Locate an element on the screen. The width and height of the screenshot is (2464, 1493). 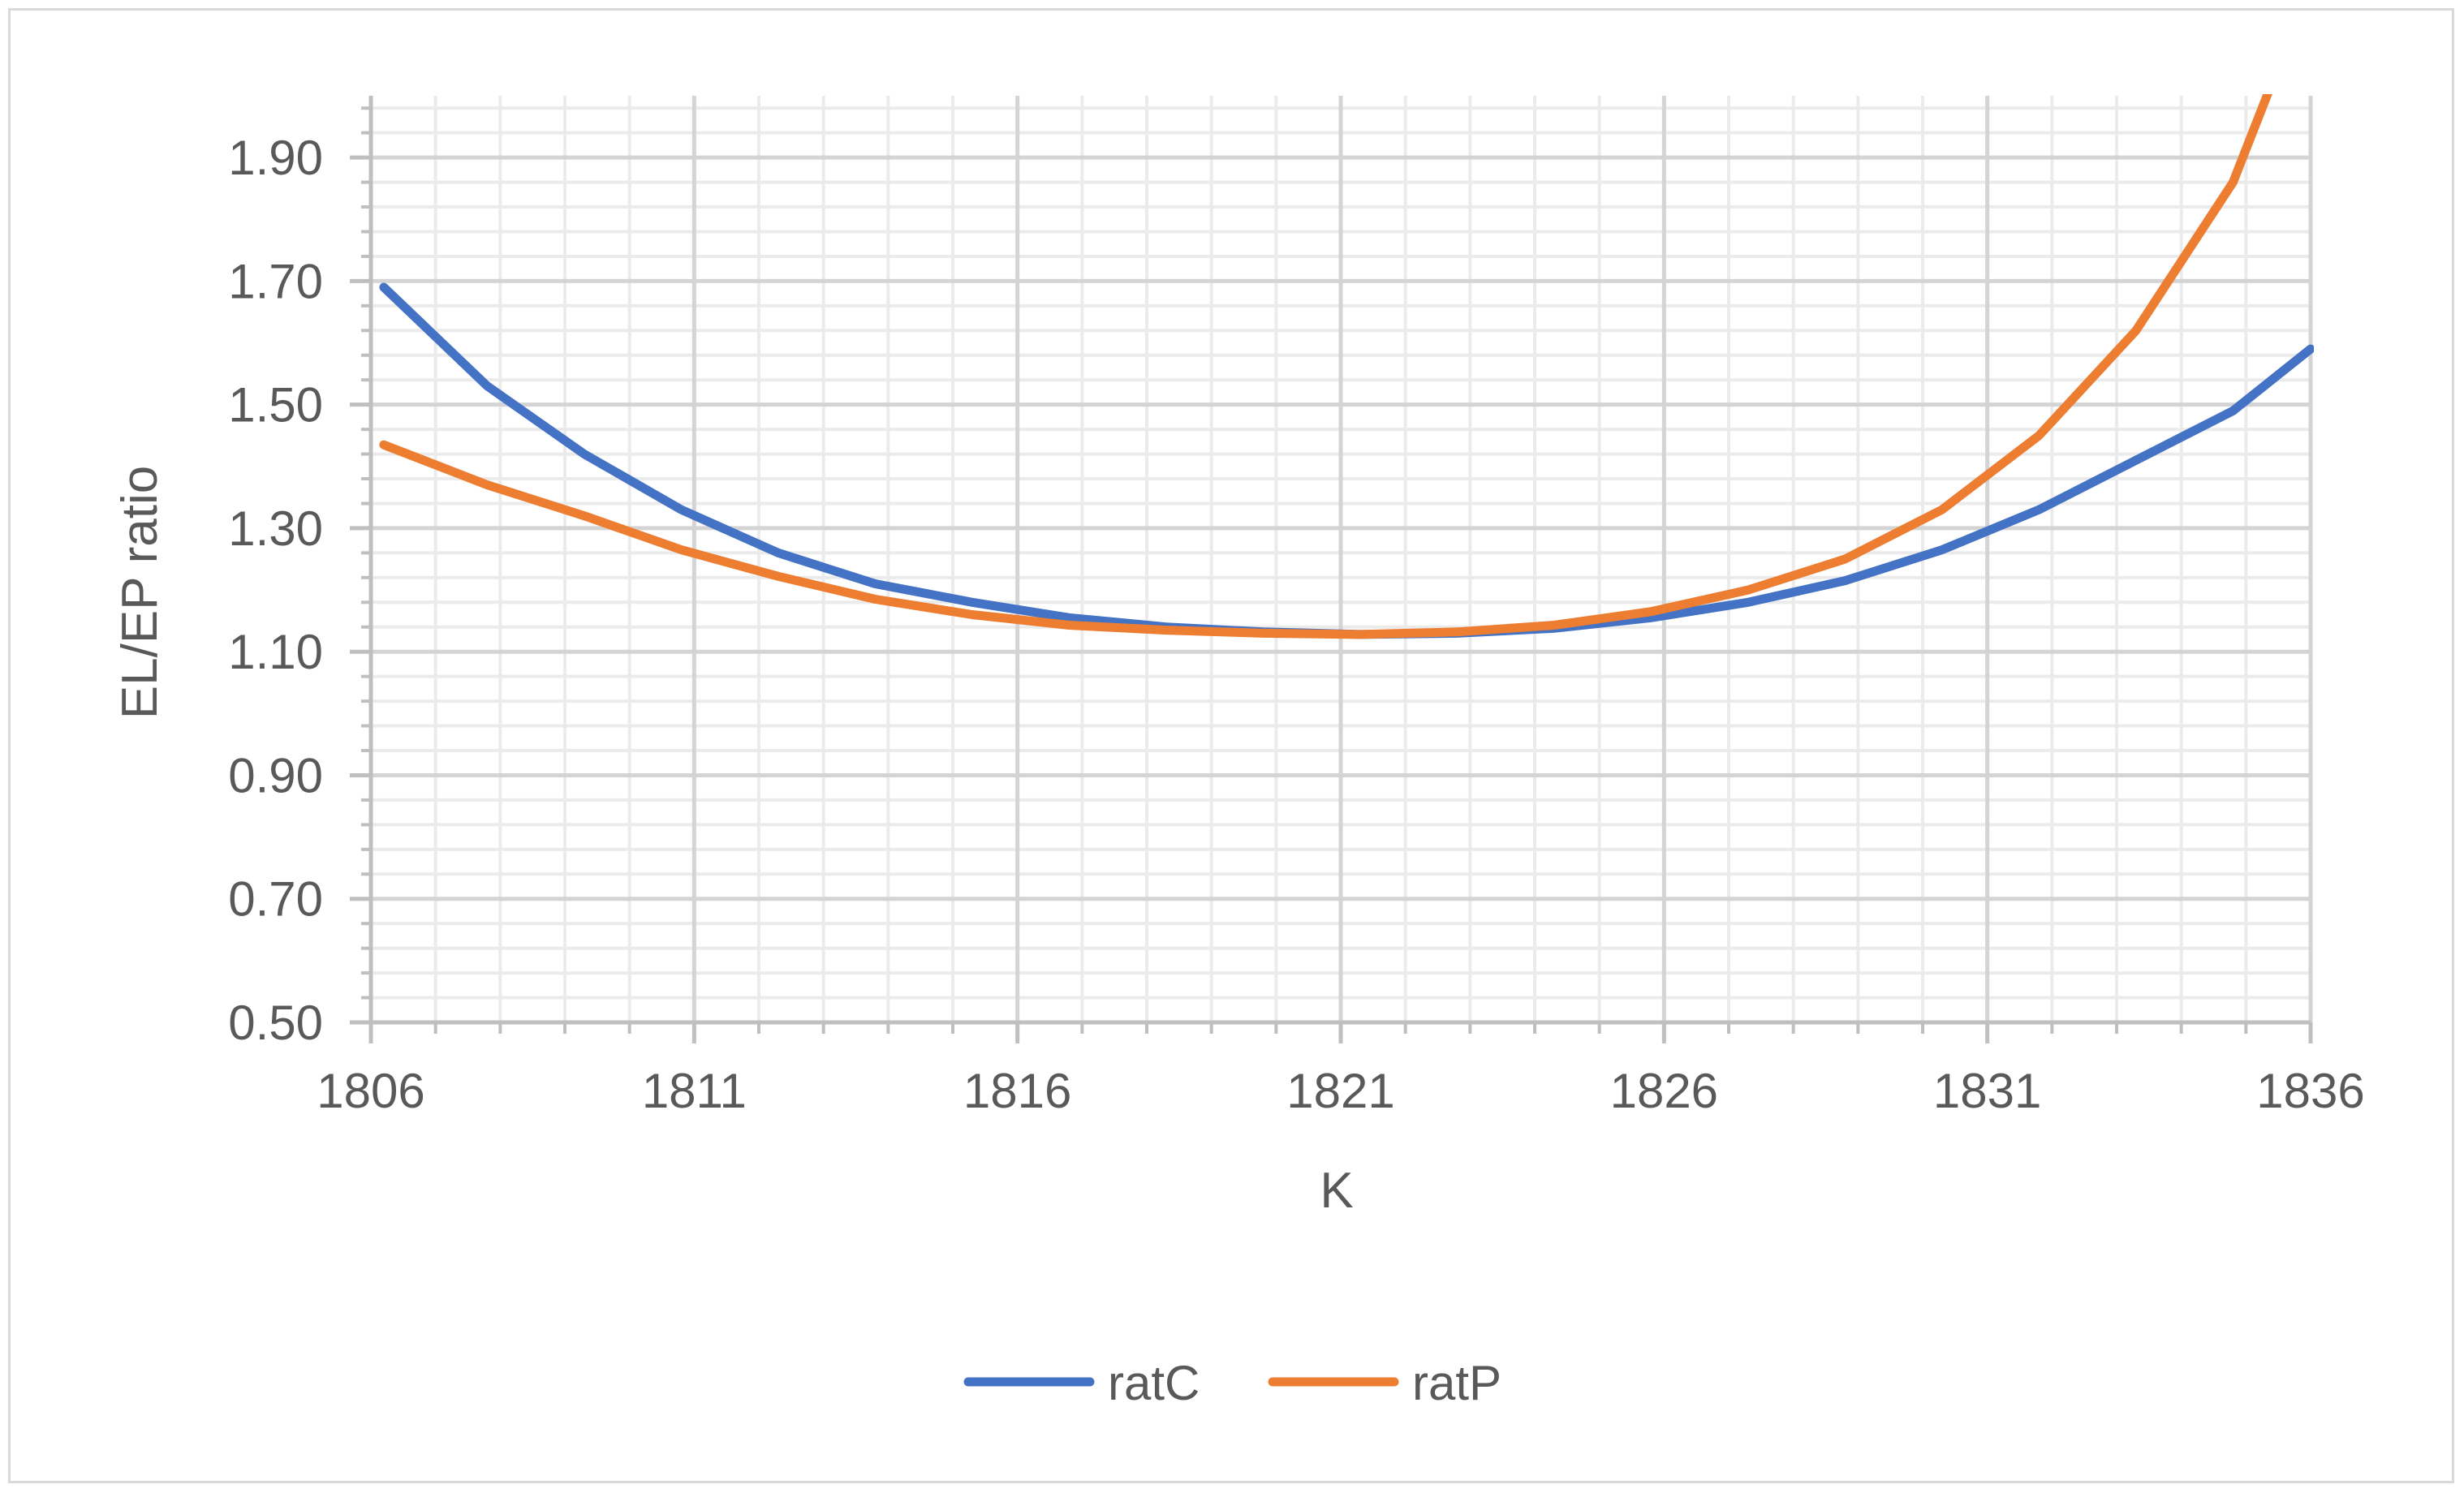
y-tick-label: 1.30 is located at coordinates (276, 528).